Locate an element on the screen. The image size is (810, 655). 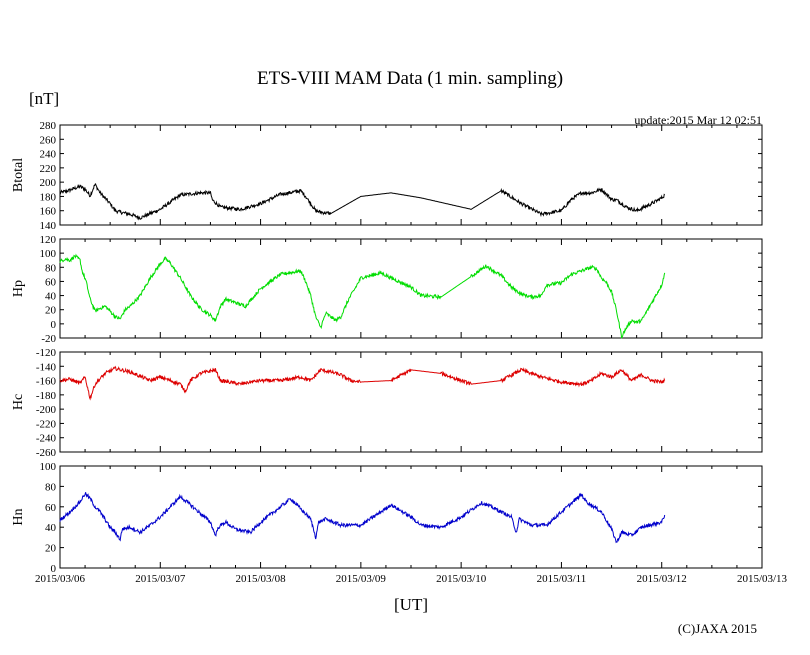
series-line-btotal is located at coordinates (362, 202).